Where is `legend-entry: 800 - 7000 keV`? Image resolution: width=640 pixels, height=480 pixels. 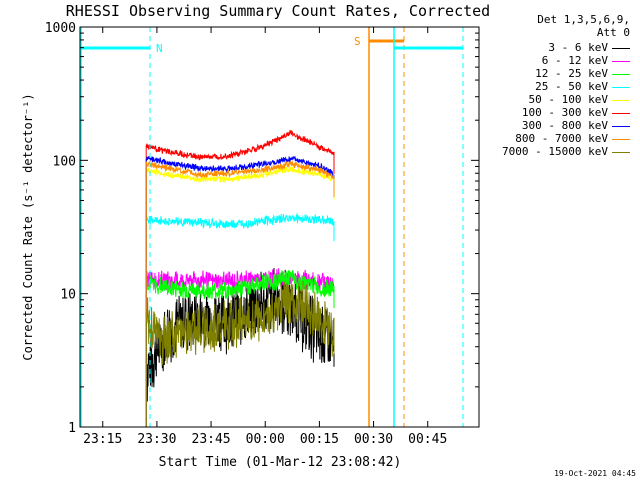
legend-entry: 800 - 7000 keV is located at coordinates (572, 138).